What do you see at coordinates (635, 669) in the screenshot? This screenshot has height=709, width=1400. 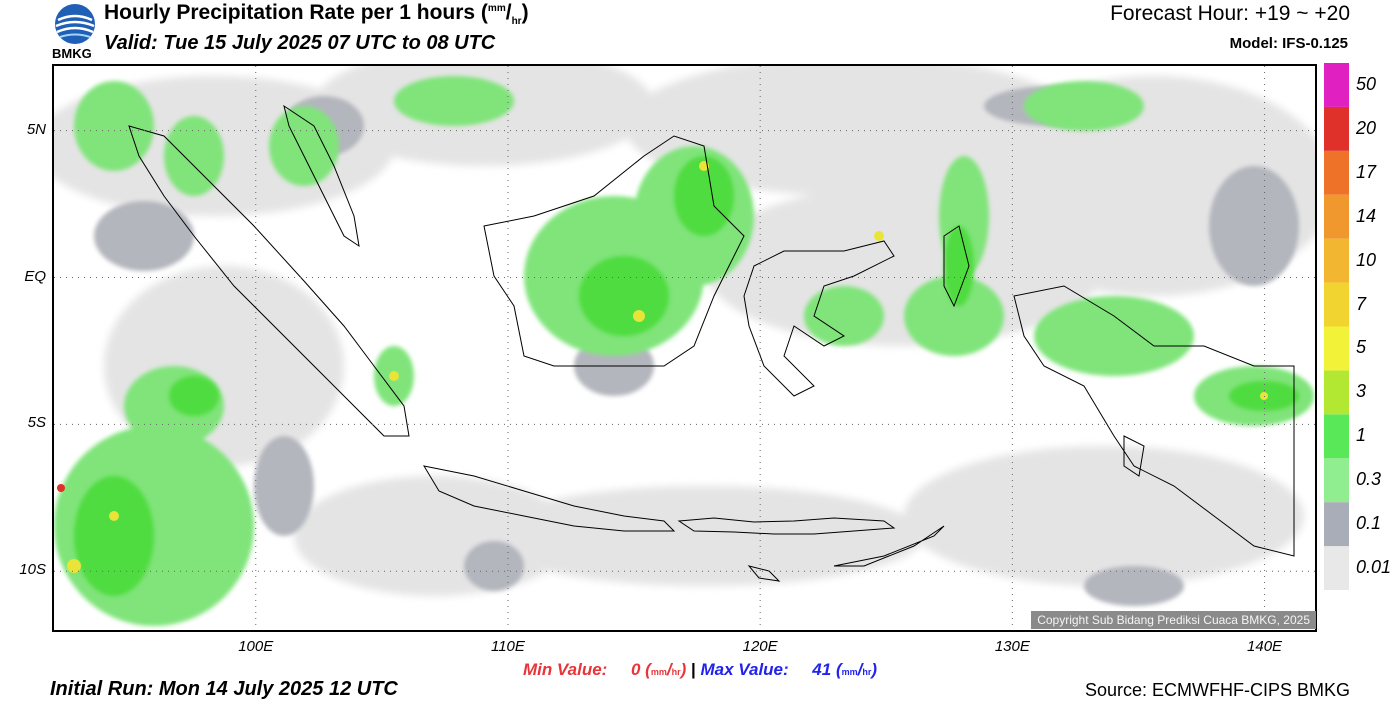 I see `min-value: 0` at bounding box center [635, 669].